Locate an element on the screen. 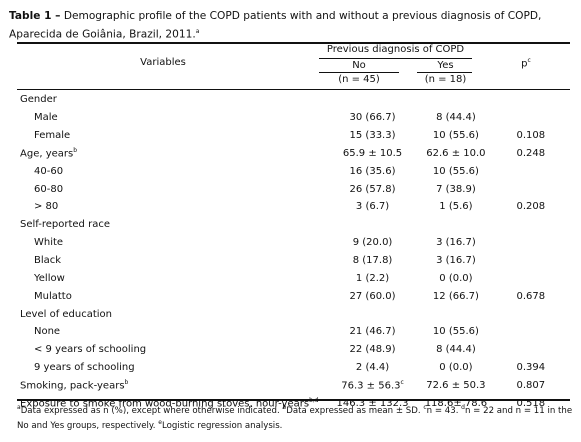 The image size is (581, 442). row-label: Smoking, pack-yearsb is located at coordinates (74, 385).